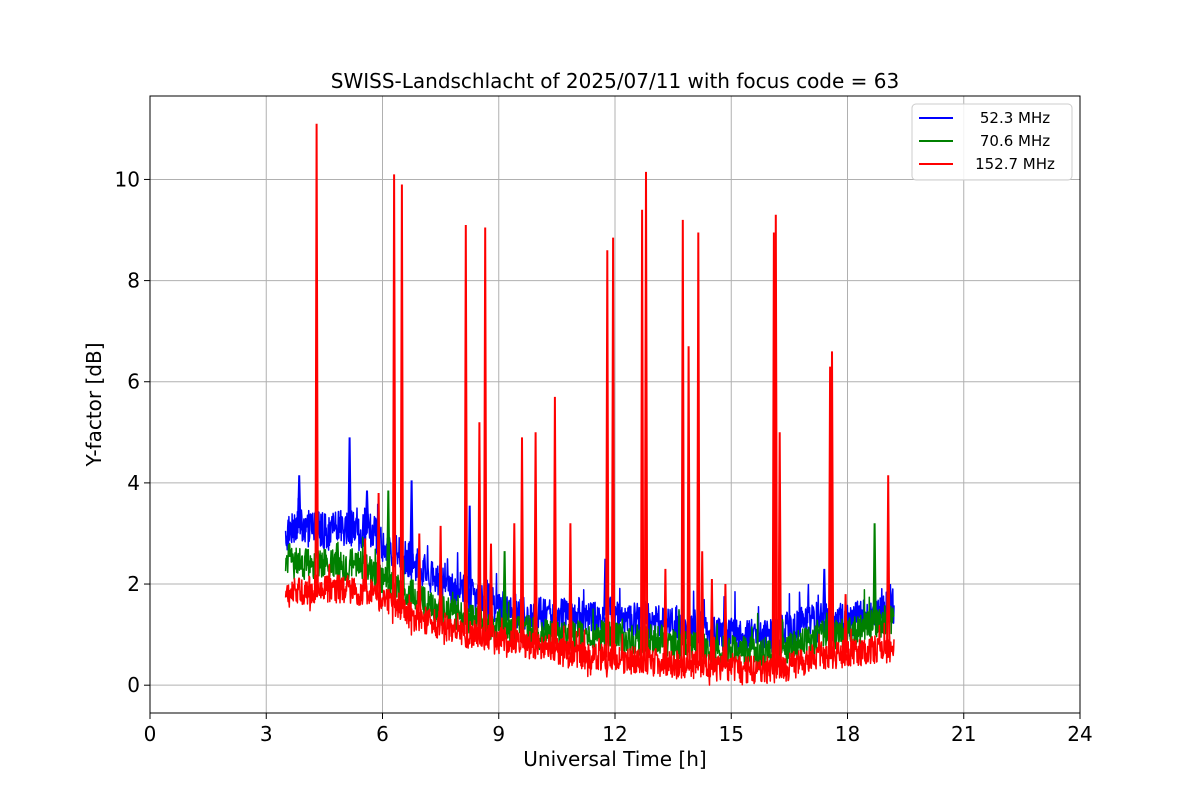  I want to click on x-tick-label: 9, so click(498, 734).